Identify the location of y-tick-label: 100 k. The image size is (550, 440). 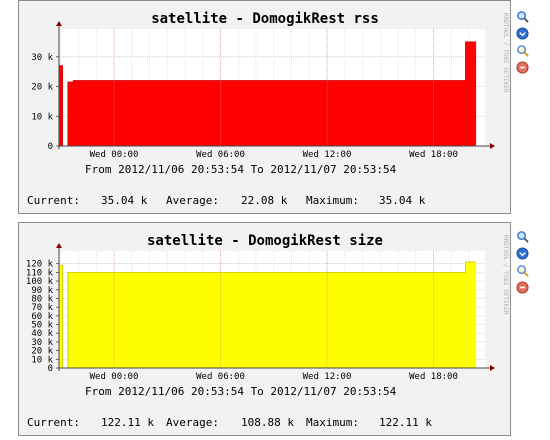
(40, 282).